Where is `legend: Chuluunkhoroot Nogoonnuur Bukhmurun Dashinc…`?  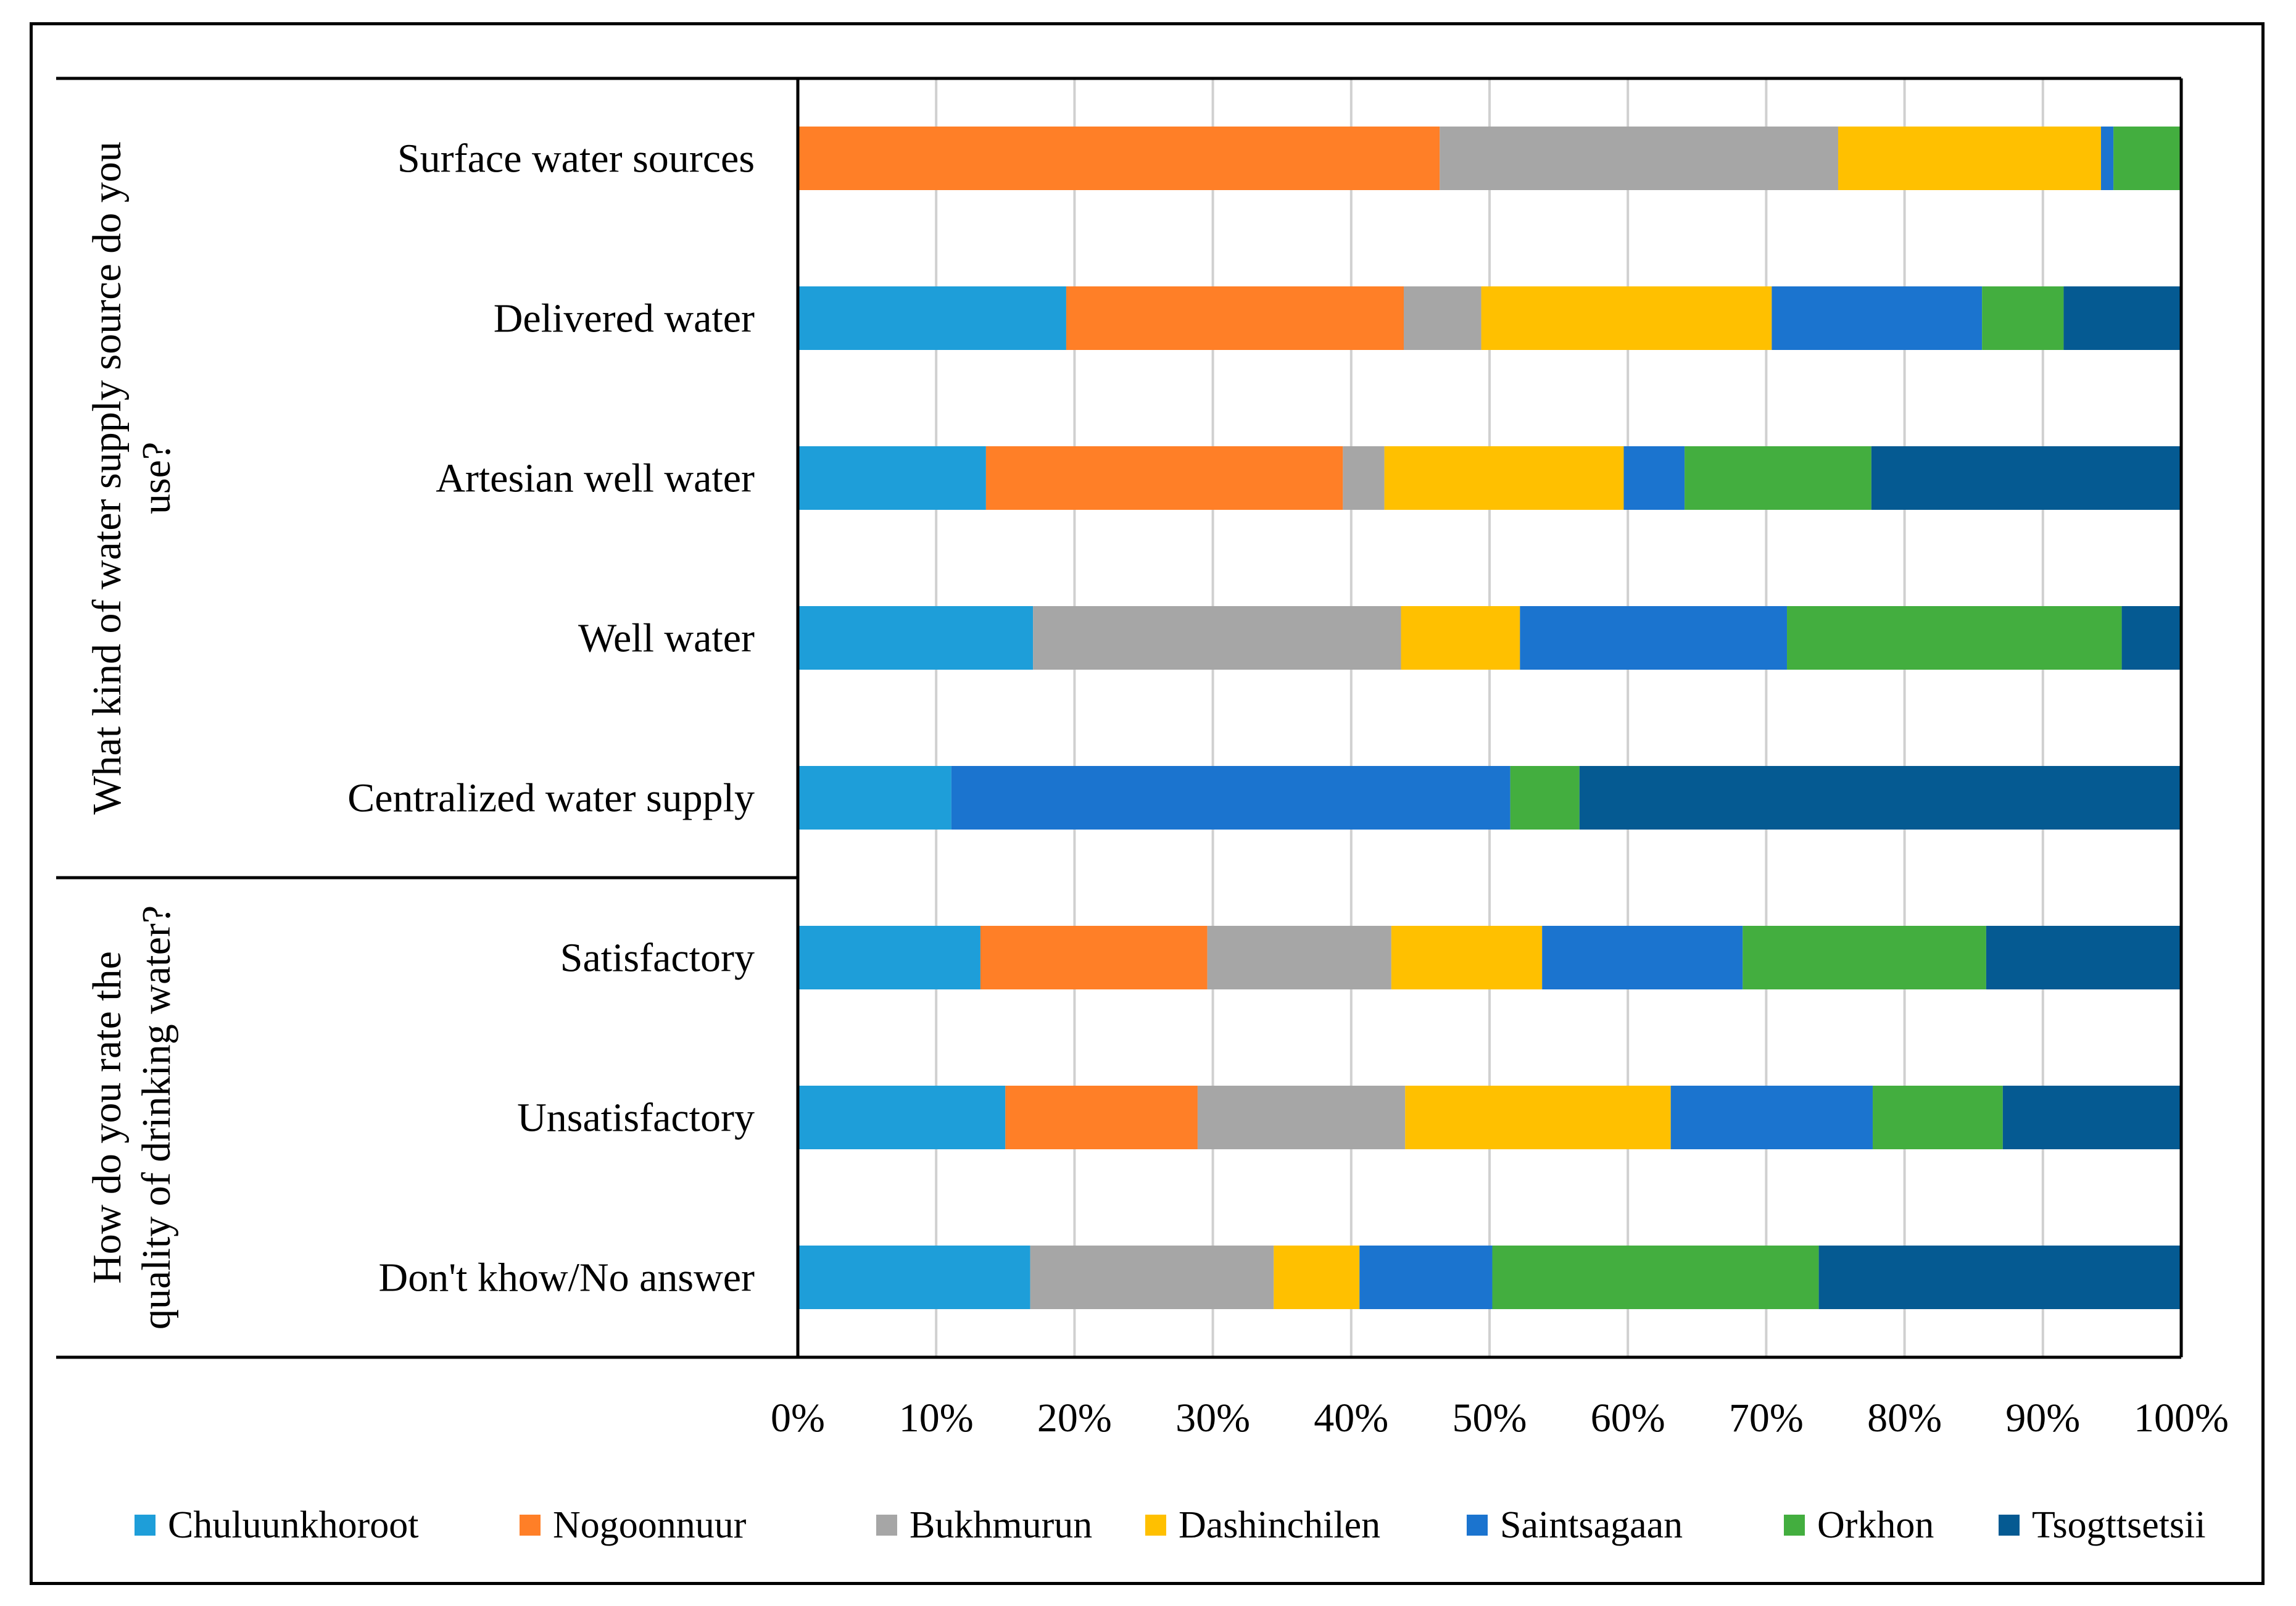 legend: Chuluunkhoroot Nogoonnuur Bukhmurun Dashinc… is located at coordinates (1170, 1525).